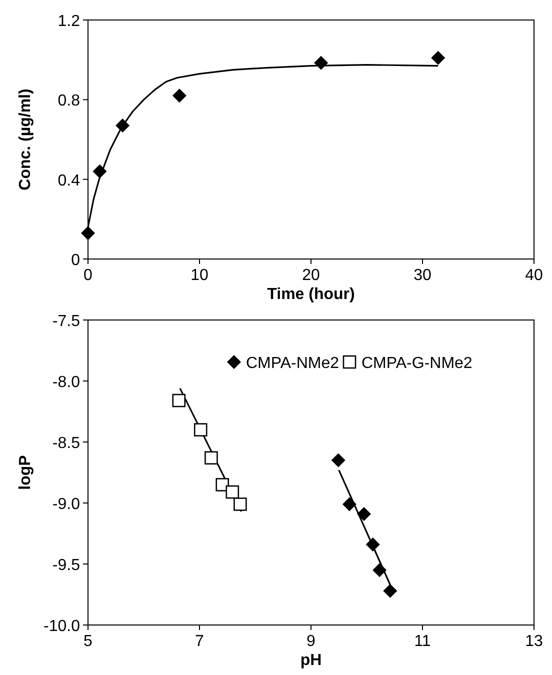 This screenshot has width=552, height=675. I want to click on y-tick-label: -7.5, so click(66, 321).